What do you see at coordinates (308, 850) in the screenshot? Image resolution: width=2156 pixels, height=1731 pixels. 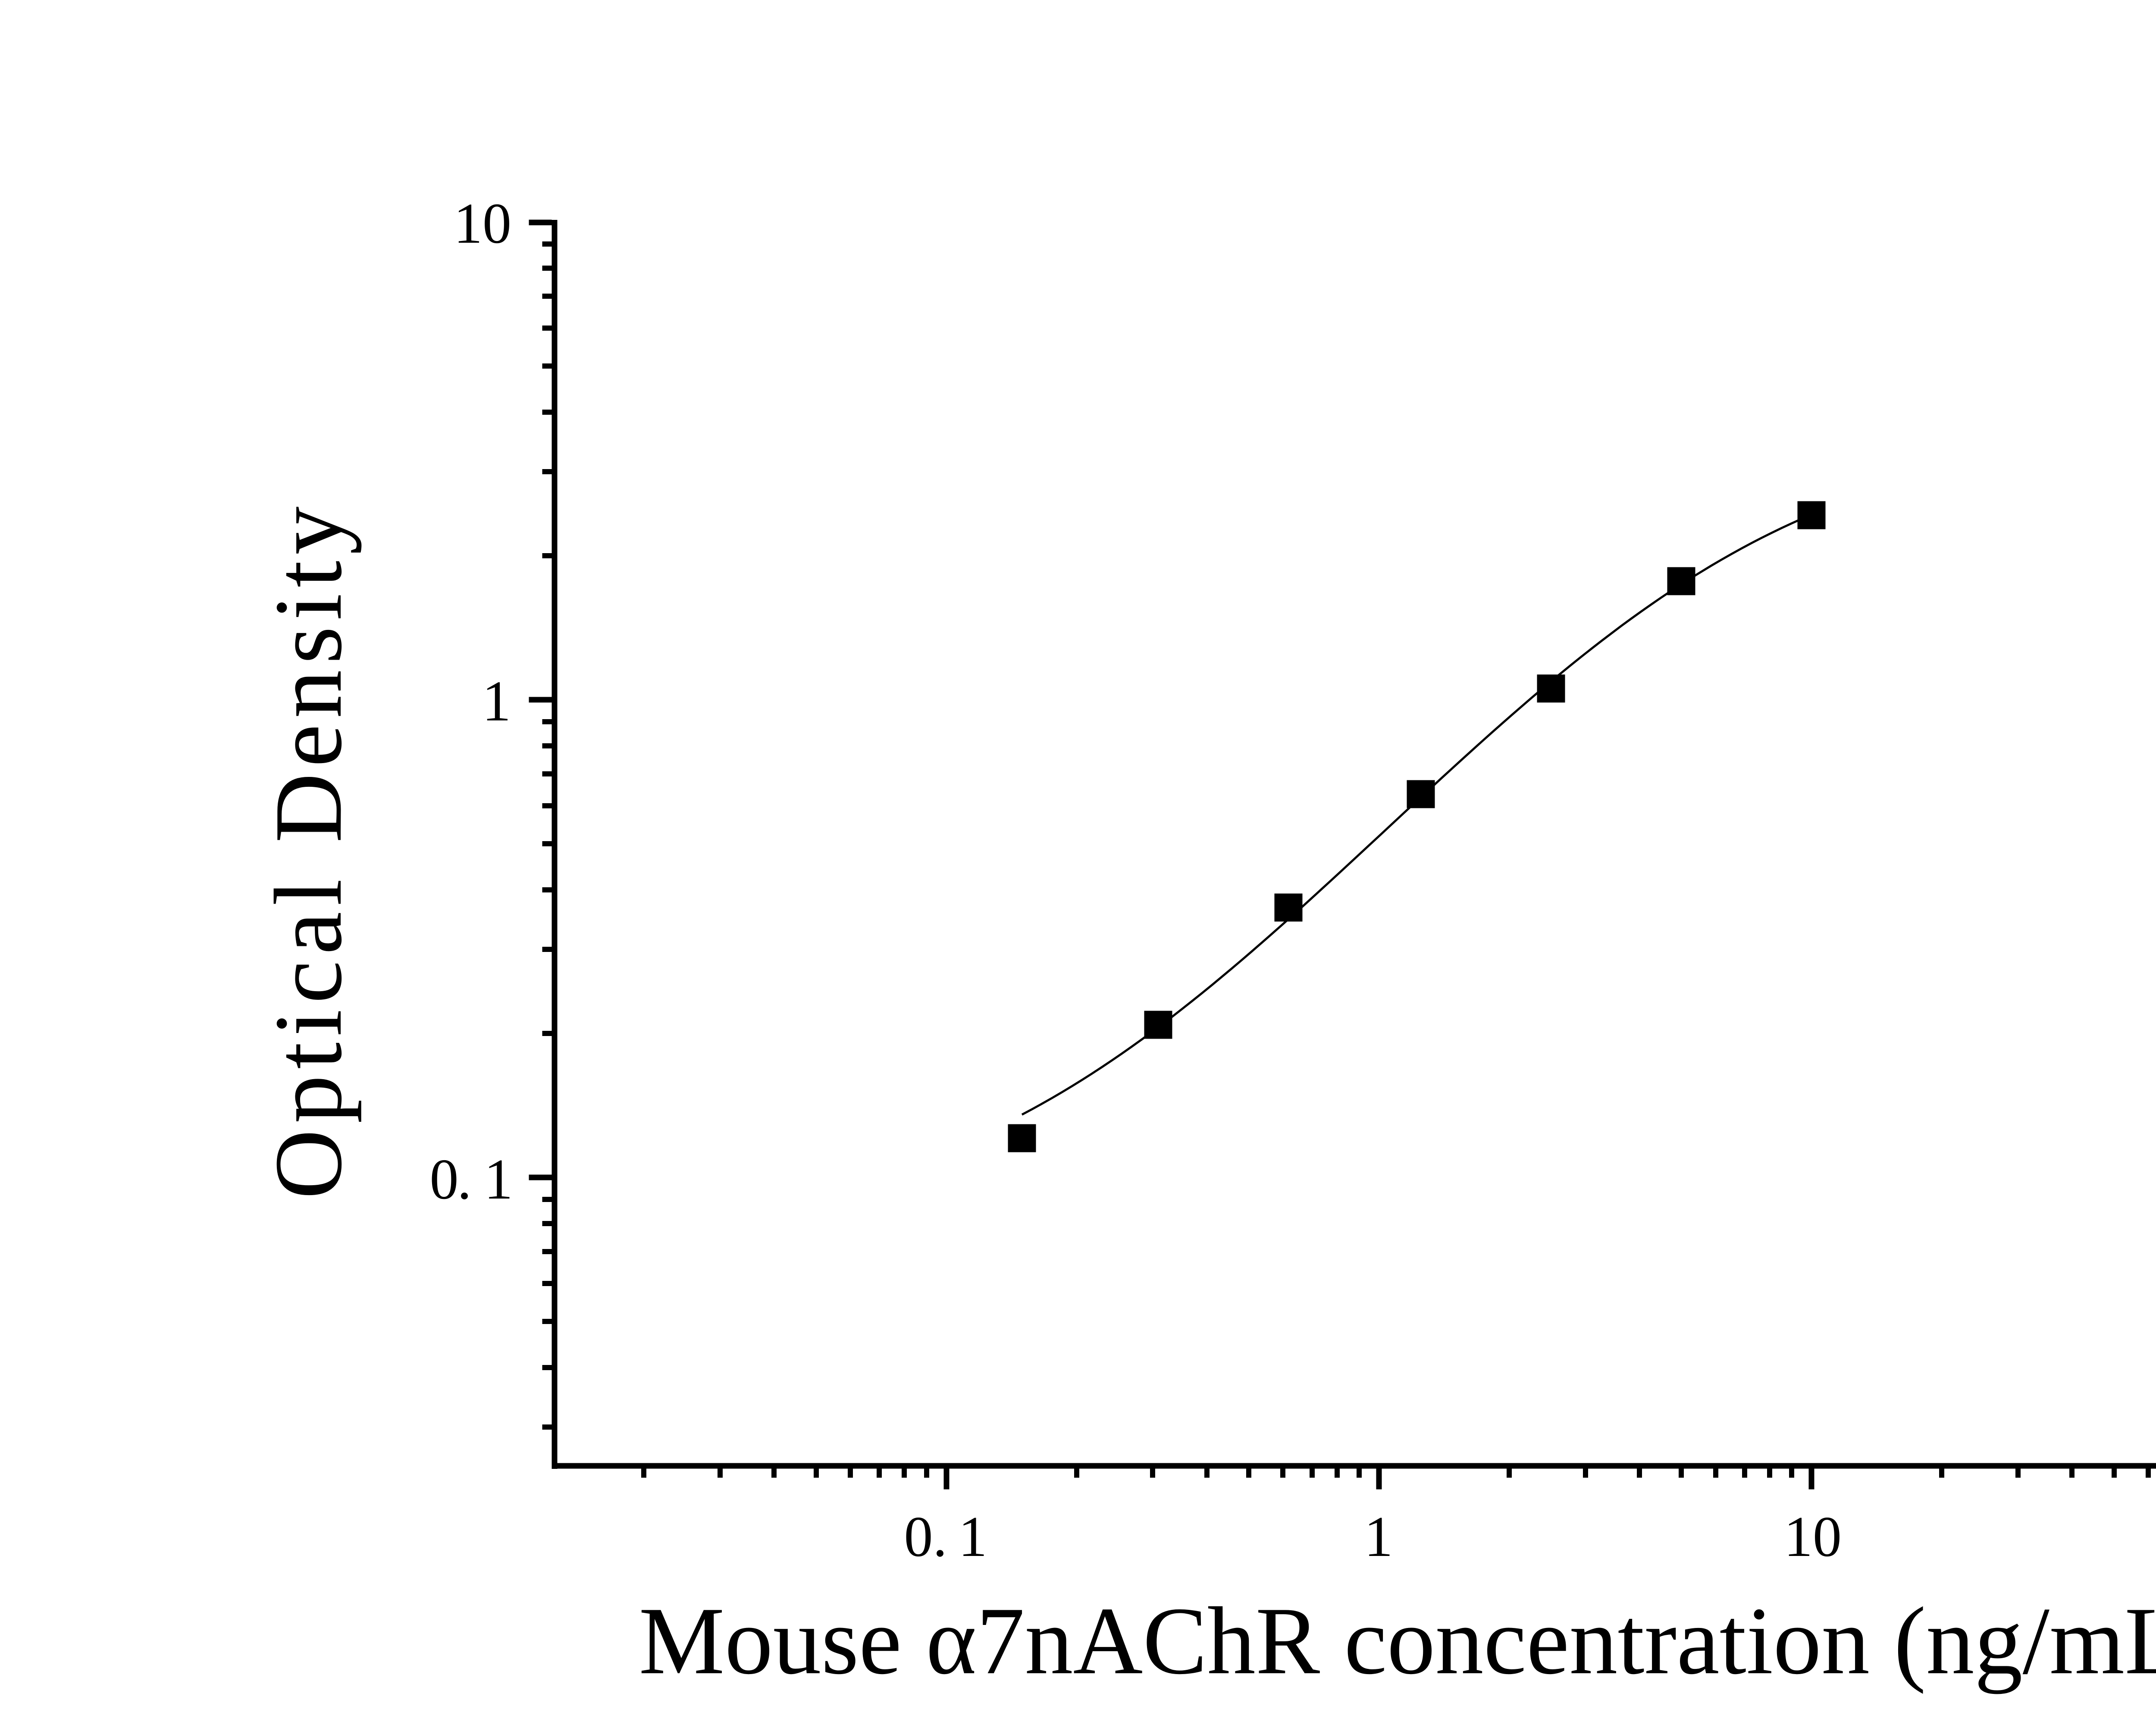 I see `svg-text: Optical Density` at bounding box center [308, 850].